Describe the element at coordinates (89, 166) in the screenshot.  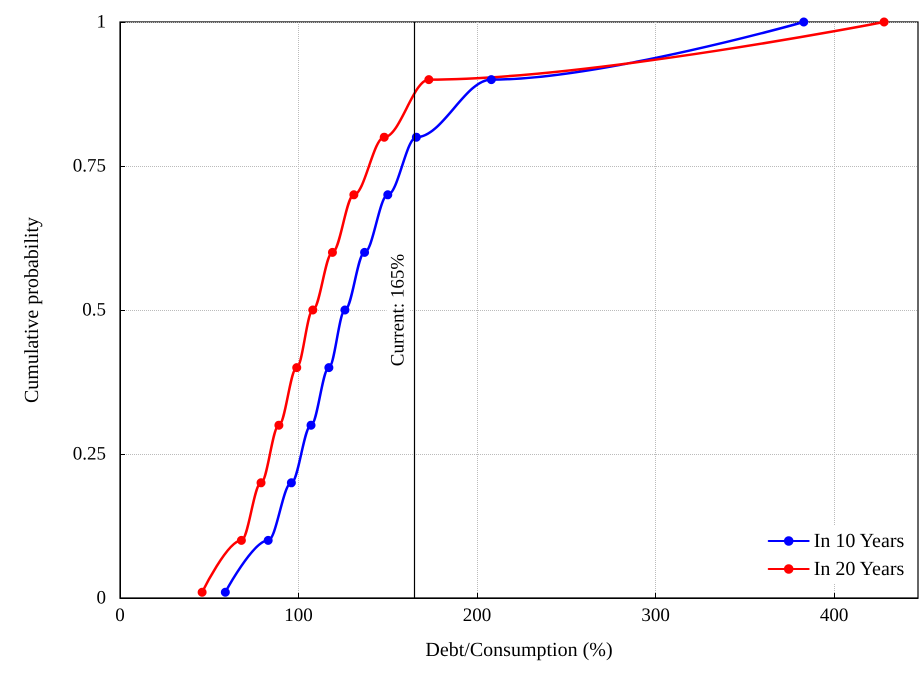
I see `y-tick-label: 0.75` at that location.